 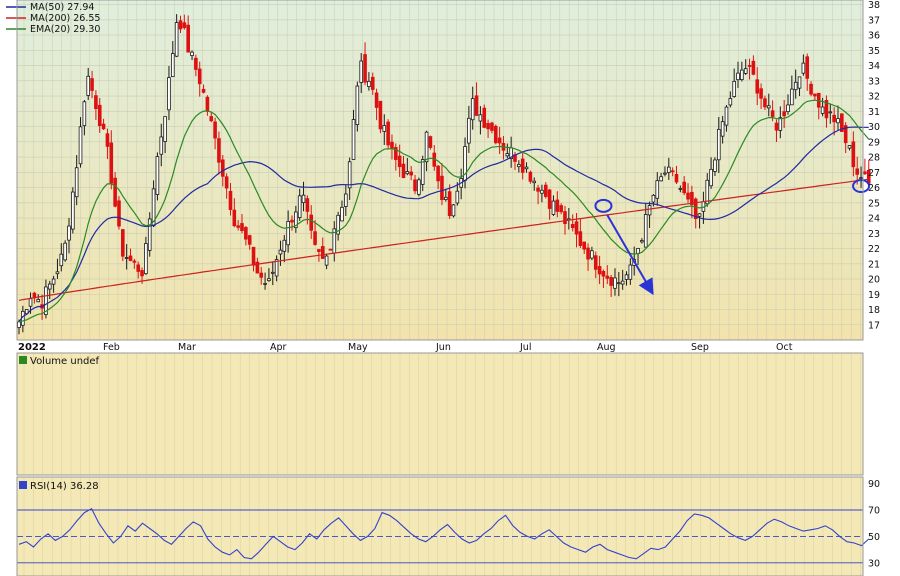 What do you see at coordinates (874, 234) in the screenshot?
I see `price-tick-label: 23` at bounding box center [874, 234].